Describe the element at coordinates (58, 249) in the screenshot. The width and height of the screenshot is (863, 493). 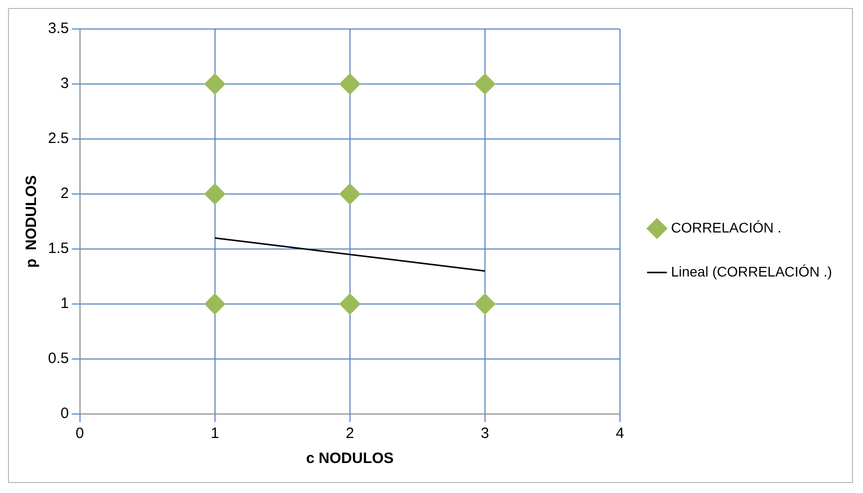
I see `y-tick-label: 1.5` at that location.